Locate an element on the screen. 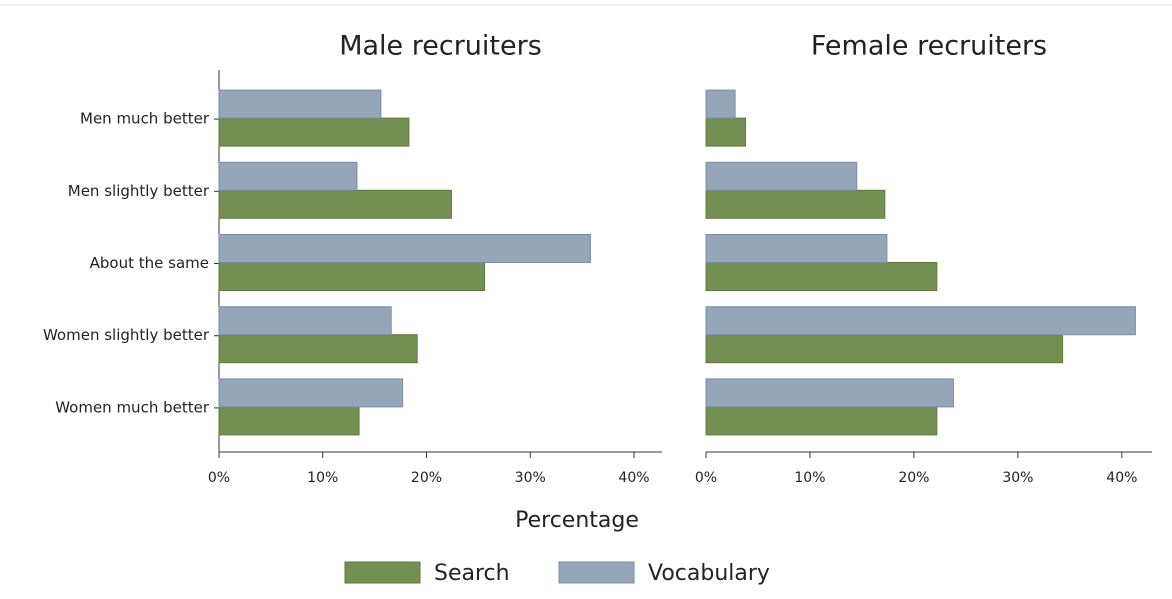 This screenshot has height=599, width=1172. x-axis-label: Percentage is located at coordinates (577, 520).